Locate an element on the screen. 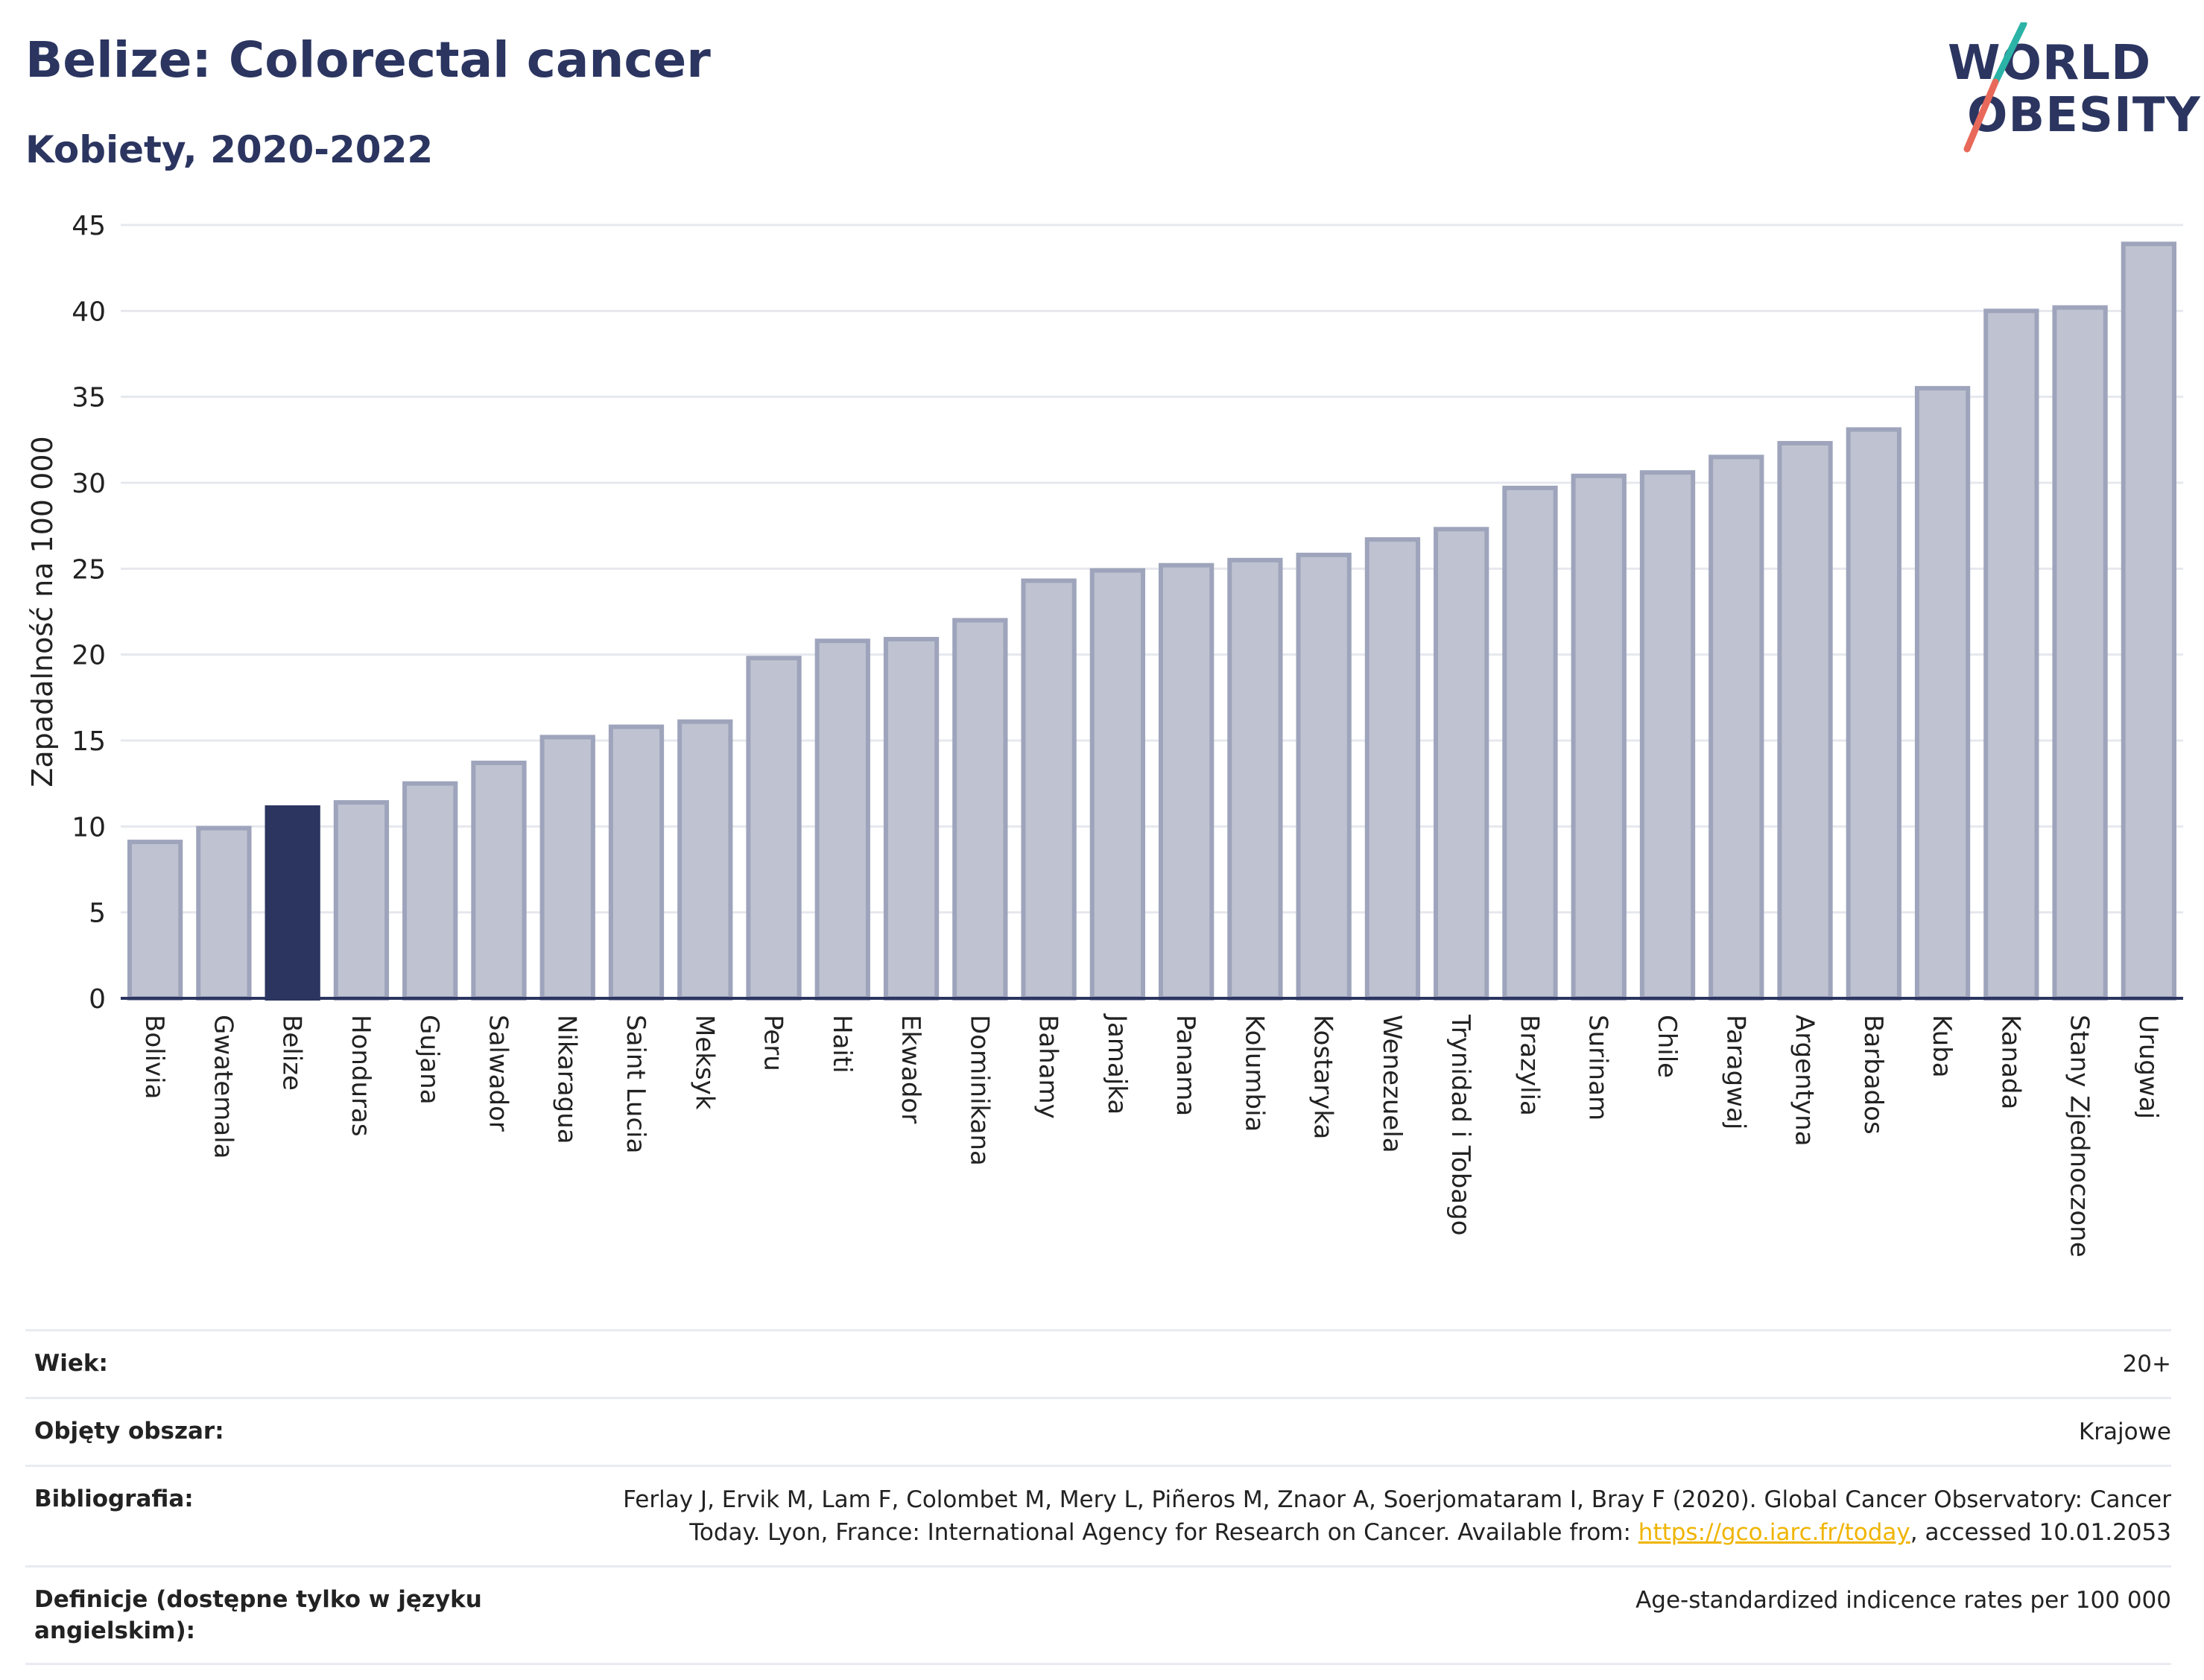 This screenshot has width=2204, height=1680. x-tick-label: Chile is located at coordinates (1667, 1046).